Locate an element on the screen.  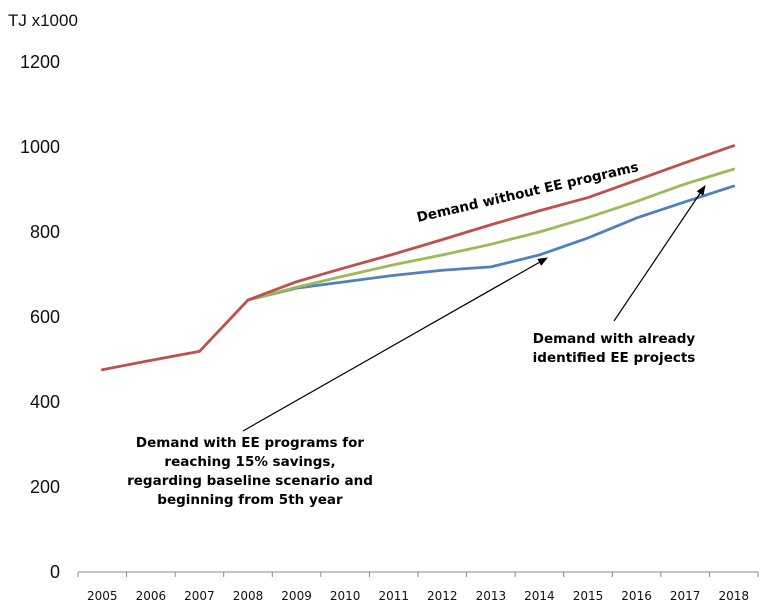
x-tick-label: 2008 is located at coordinates (248, 596).